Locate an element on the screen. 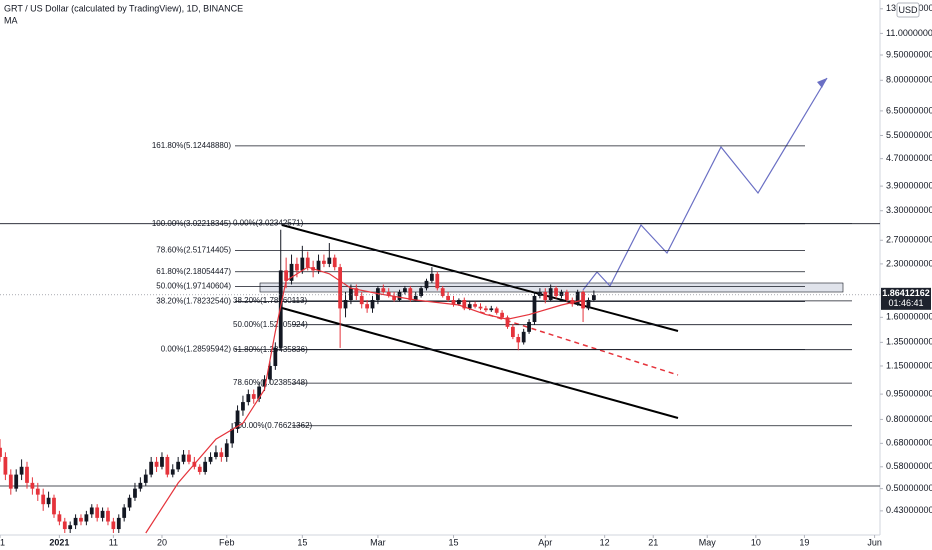 This screenshot has height=550, width=932. x-tick-label: Feb is located at coordinates (227, 542).